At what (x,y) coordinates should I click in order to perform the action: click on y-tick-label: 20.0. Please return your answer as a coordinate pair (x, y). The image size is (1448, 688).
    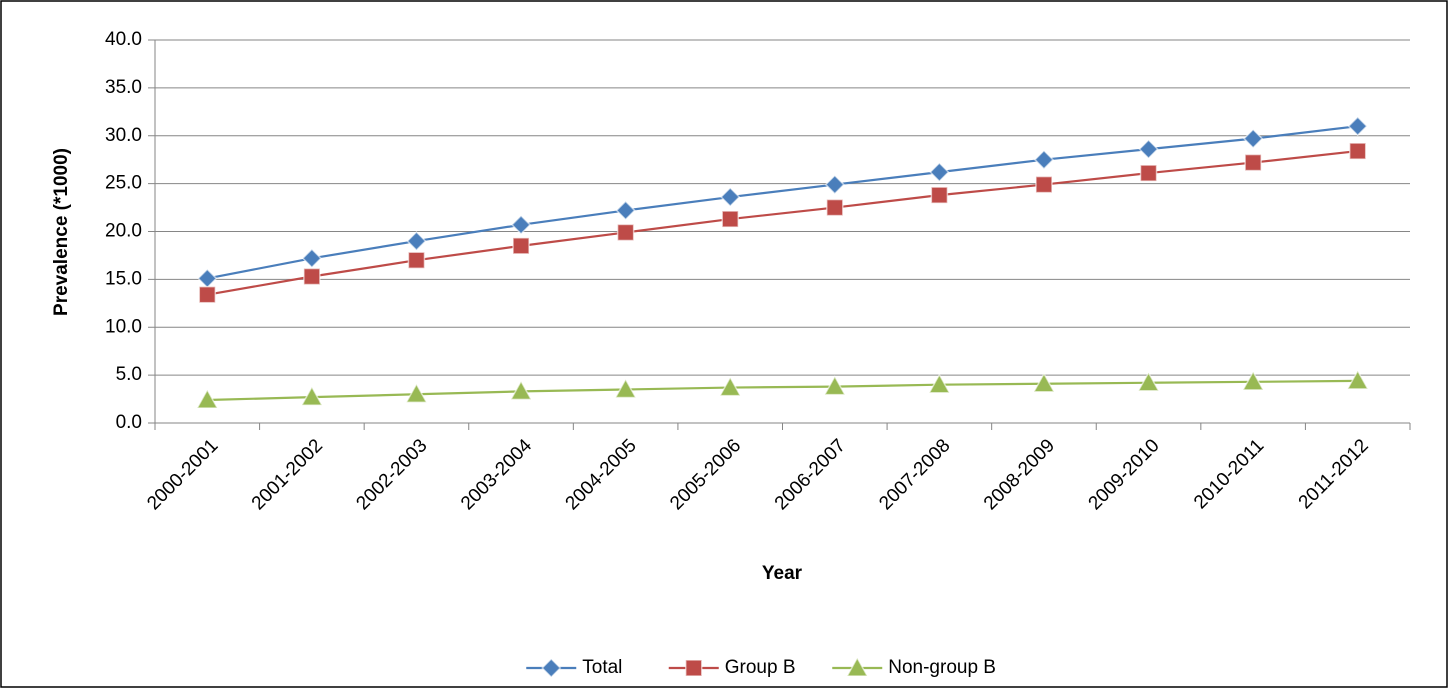
    Looking at the image, I should click on (123, 231).